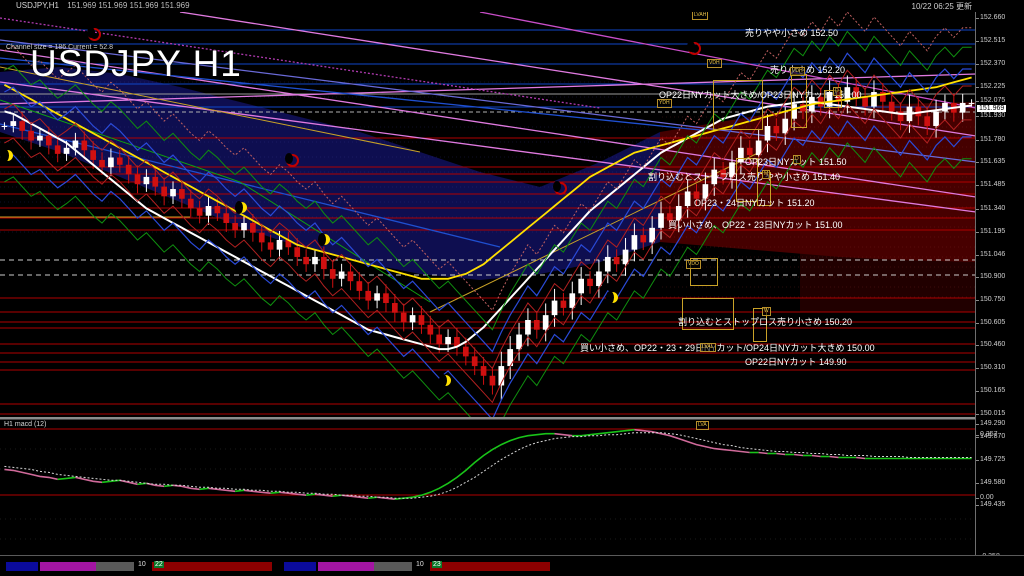  Describe the element at coordinates (693, 264) in the screenshot. I see `level-tag: VDO` at that location.